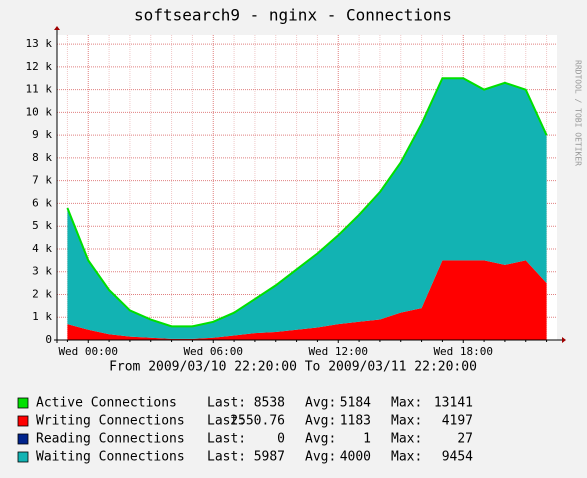 Image resolution: width=587 pixels, height=478 pixels. What do you see at coordinates (39, 66) in the screenshot?
I see `y-tick-label: 12 k` at bounding box center [39, 66].